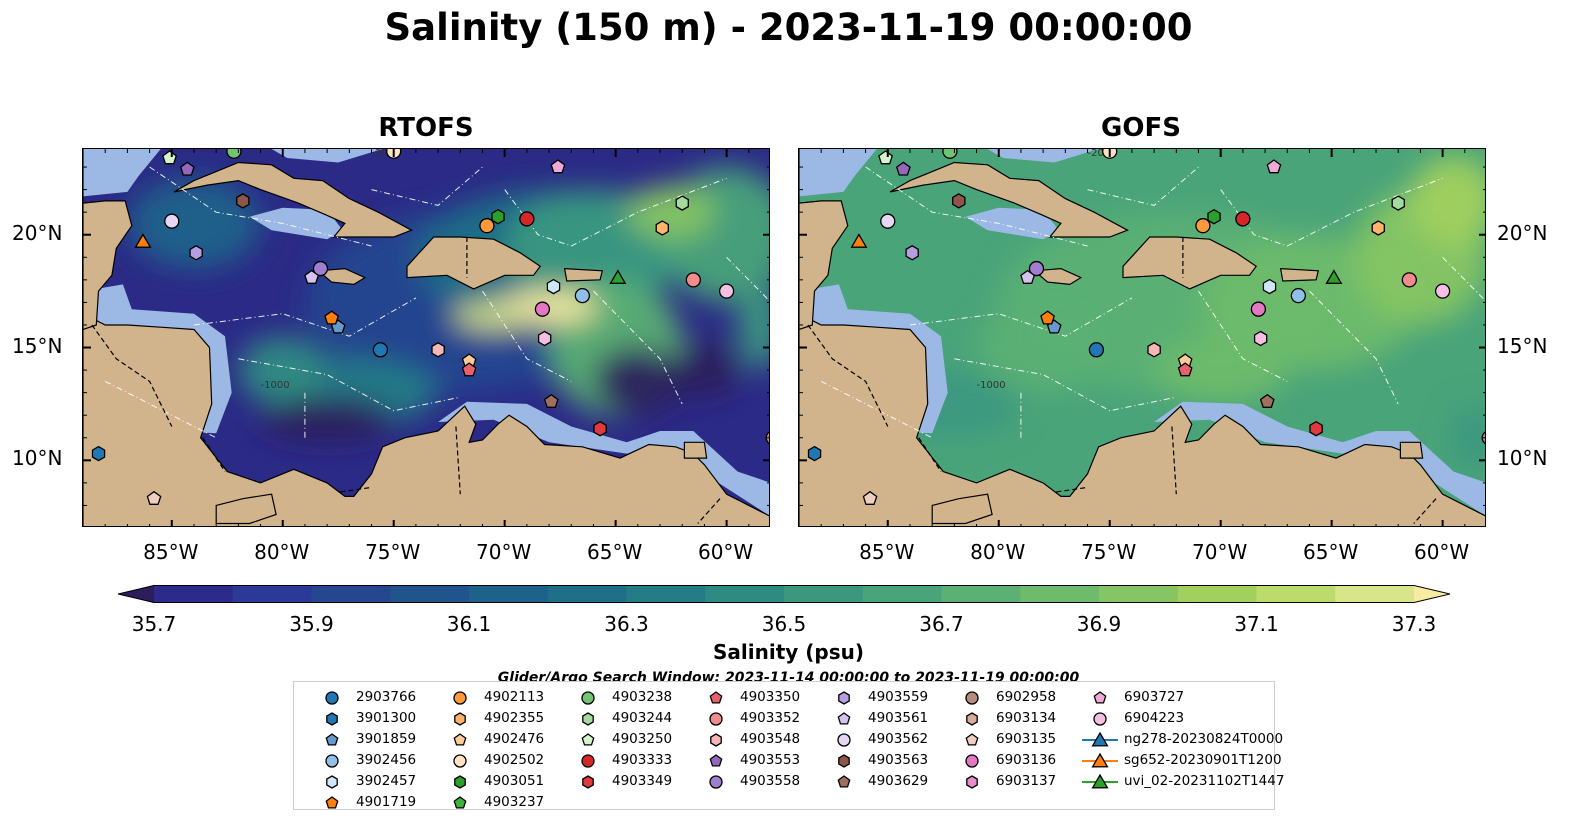 The image size is (1577, 827). What do you see at coordinates (37, 458) in the screenshot?
I see `lat-tick-label-left: 10°N` at bounding box center [37, 458].